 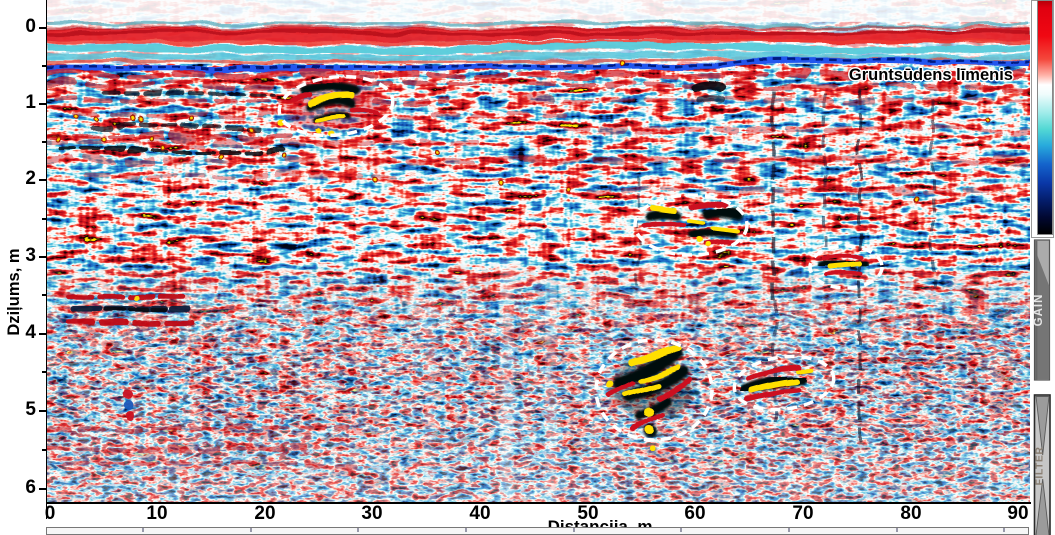 What do you see at coordinates (1039, 310) in the screenshot?
I see `svg-text: GAIN` at bounding box center [1039, 310].